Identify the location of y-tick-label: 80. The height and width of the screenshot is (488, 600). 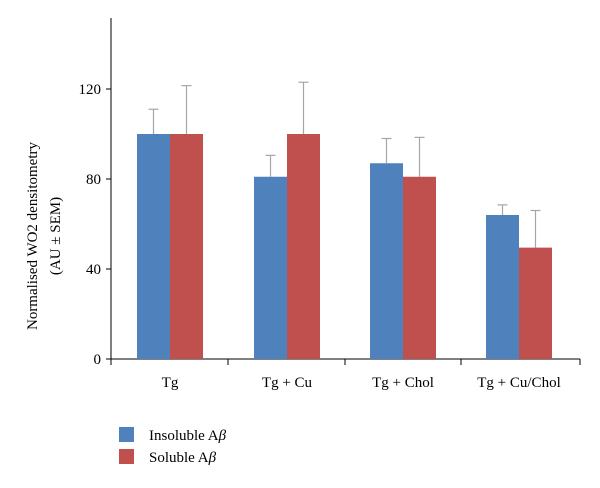
(93, 180).